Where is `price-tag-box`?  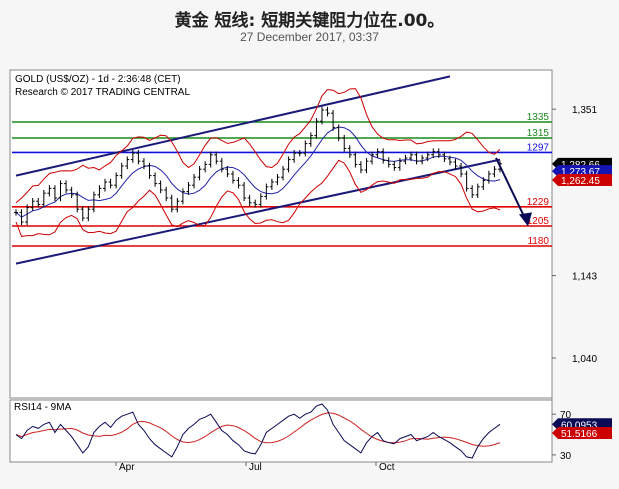 price-tag-box is located at coordinates (582, 180).